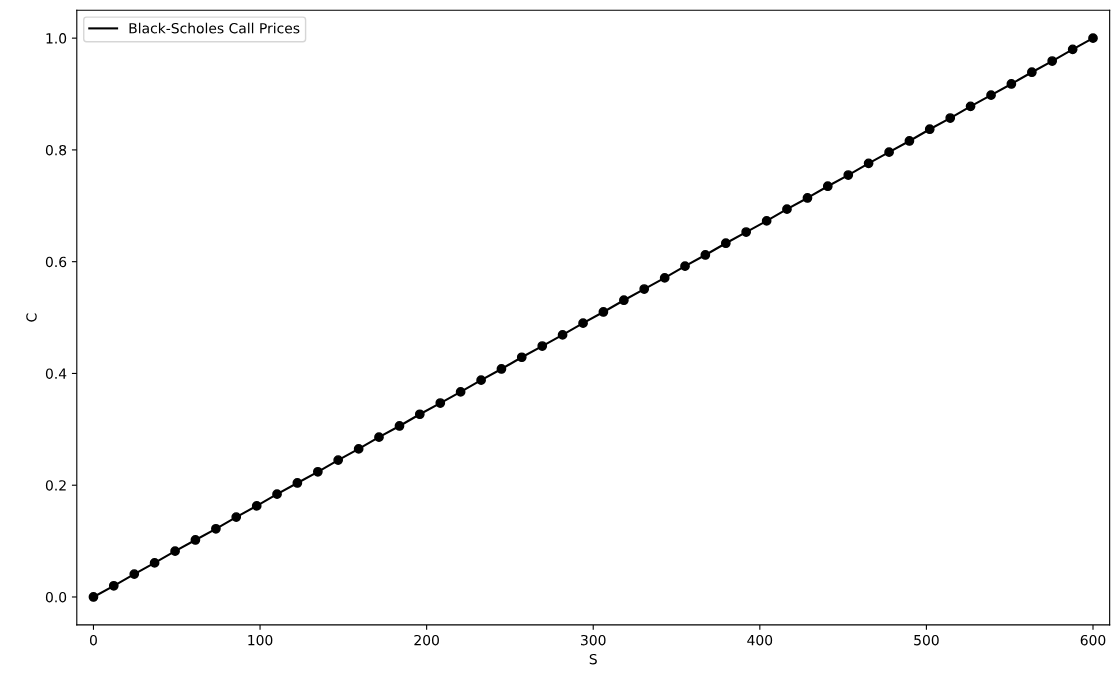 This screenshot has width=1113, height=680. I want to click on y-axis-title: C, so click(31, 317).